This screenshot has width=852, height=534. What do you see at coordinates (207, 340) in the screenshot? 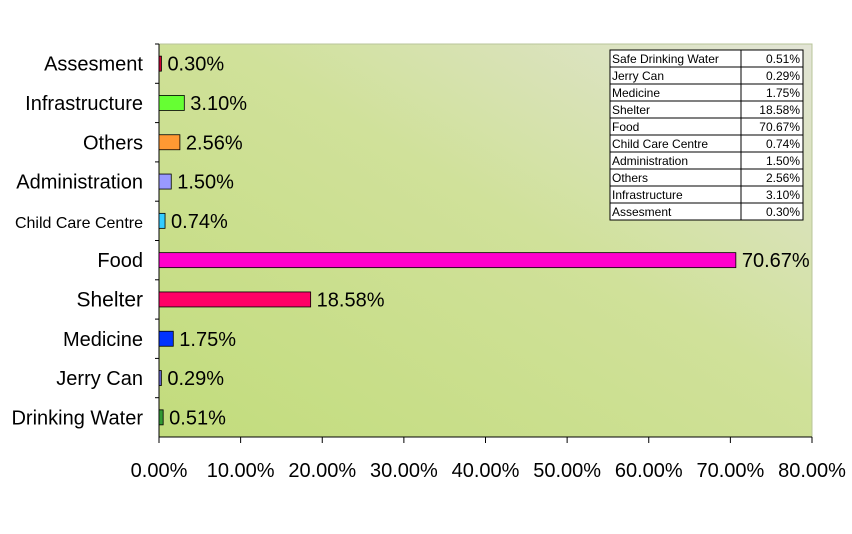
I see `value-label: 1.75%` at bounding box center [207, 340].